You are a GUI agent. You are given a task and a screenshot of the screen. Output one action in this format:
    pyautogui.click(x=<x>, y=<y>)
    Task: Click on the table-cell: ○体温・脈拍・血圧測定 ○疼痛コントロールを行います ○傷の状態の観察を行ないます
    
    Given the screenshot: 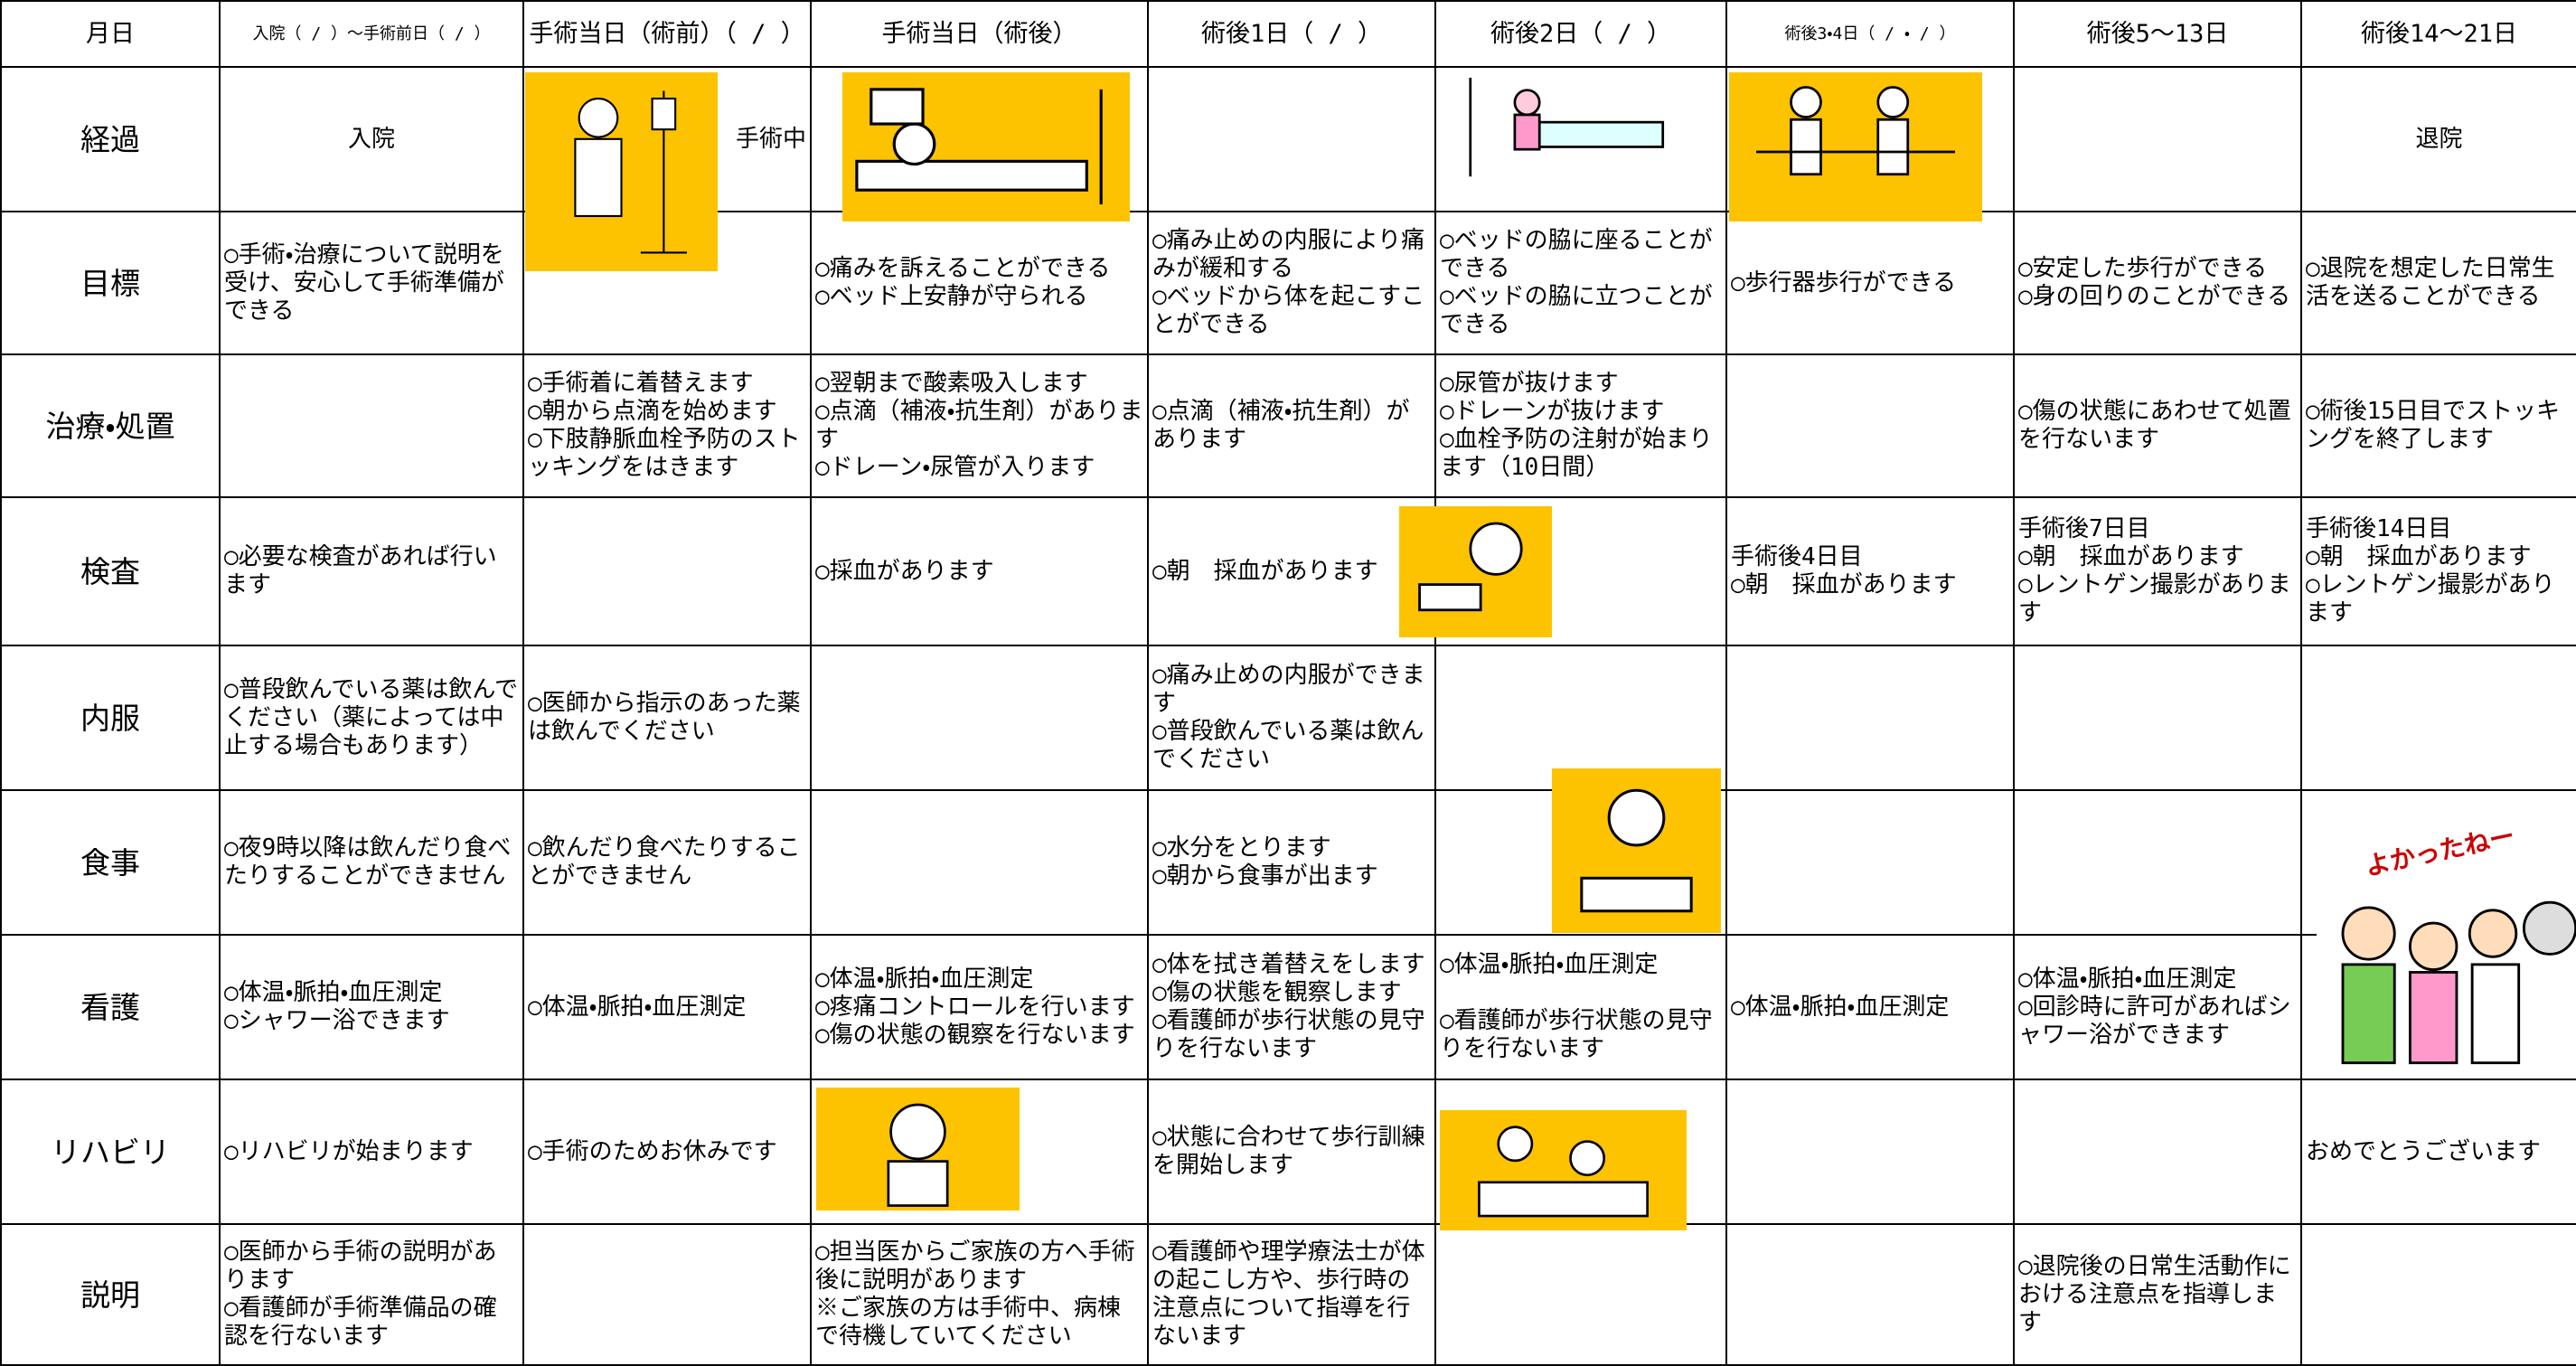 What is the action you would take?
    pyautogui.click(x=980, y=1007)
    